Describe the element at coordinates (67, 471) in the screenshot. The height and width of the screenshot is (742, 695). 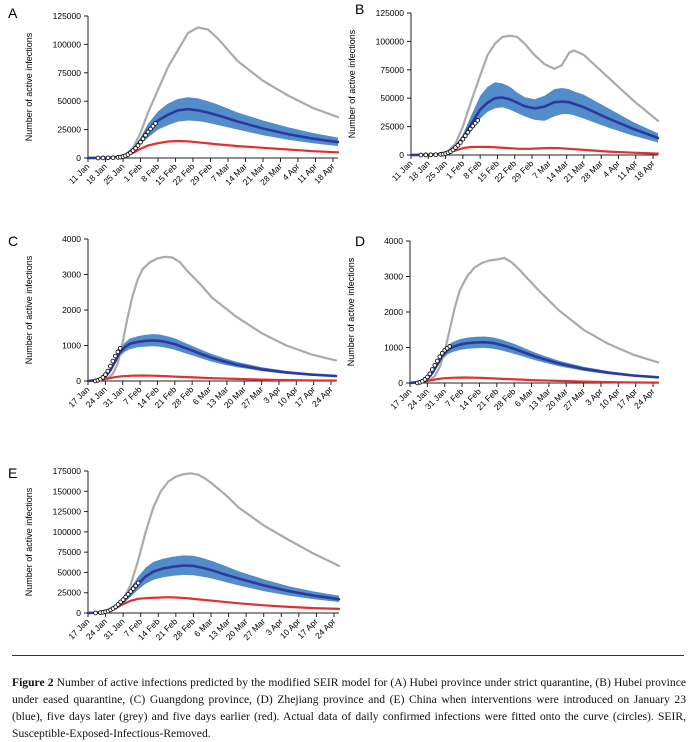
I see `y-tick-label: 175000` at that location.